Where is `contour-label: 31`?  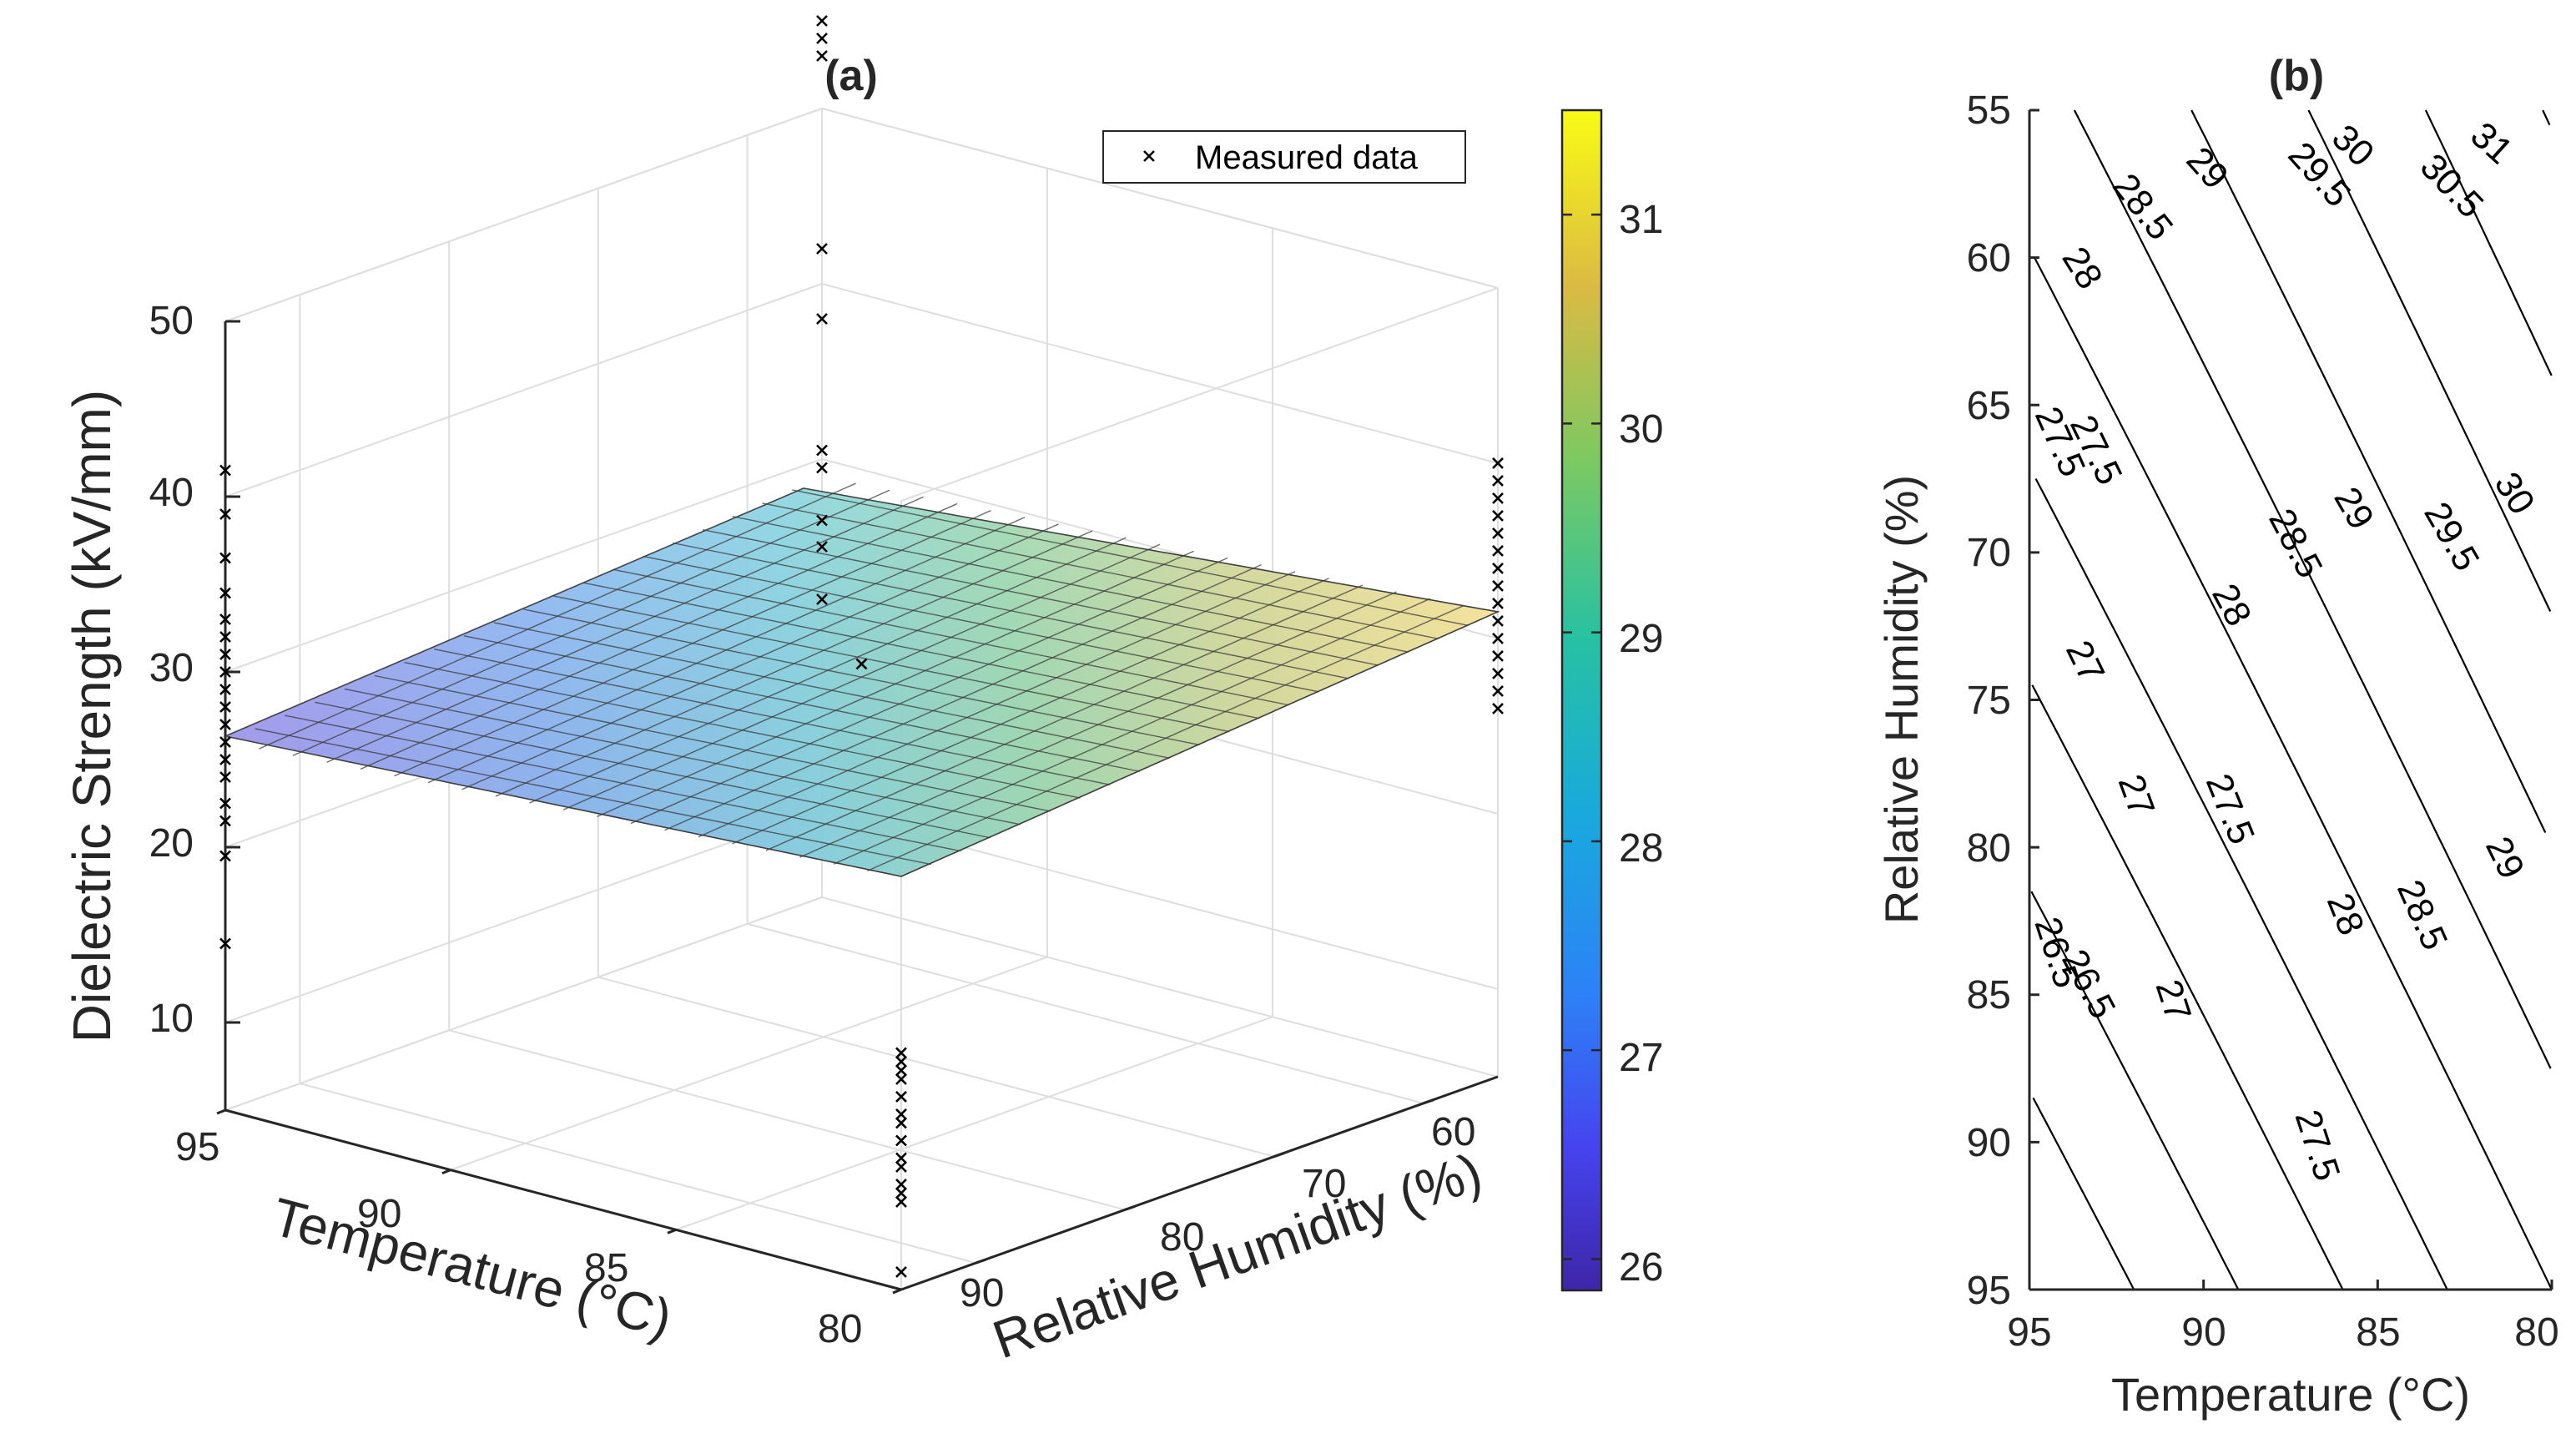 contour-label: 31 is located at coordinates (2491, 143).